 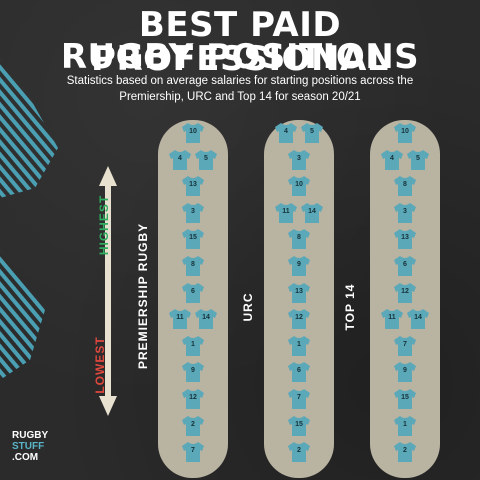 I want to click on ranking-arrow, so click(x=108, y=291).